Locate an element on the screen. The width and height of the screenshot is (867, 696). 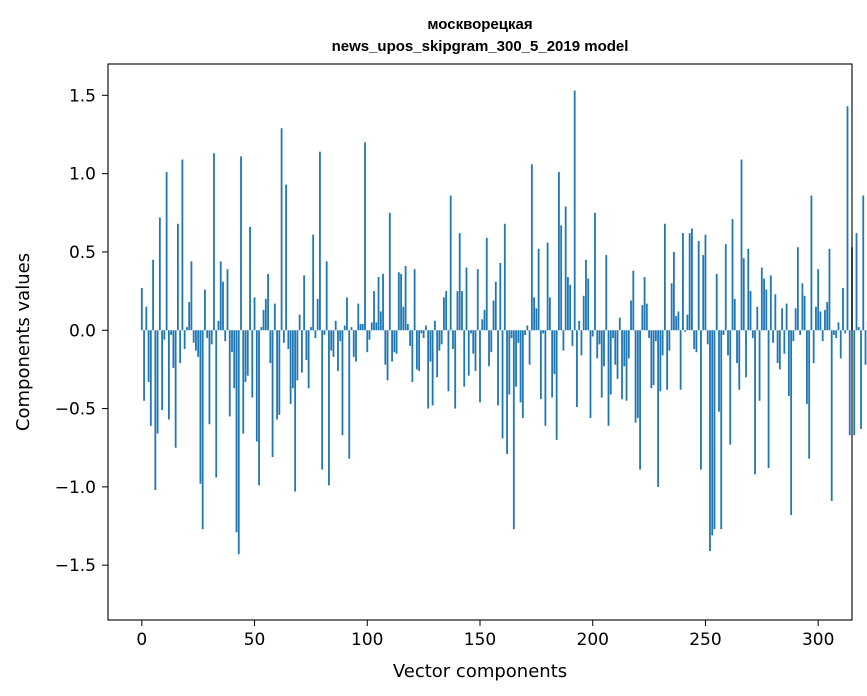
x-tick-label: 0 is located at coordinates (141, 640).